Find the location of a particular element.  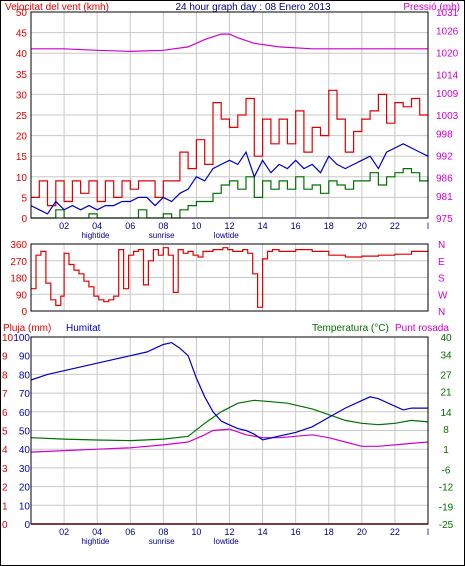

rain-y-tick: 4 is located at coordinates (5, 450).